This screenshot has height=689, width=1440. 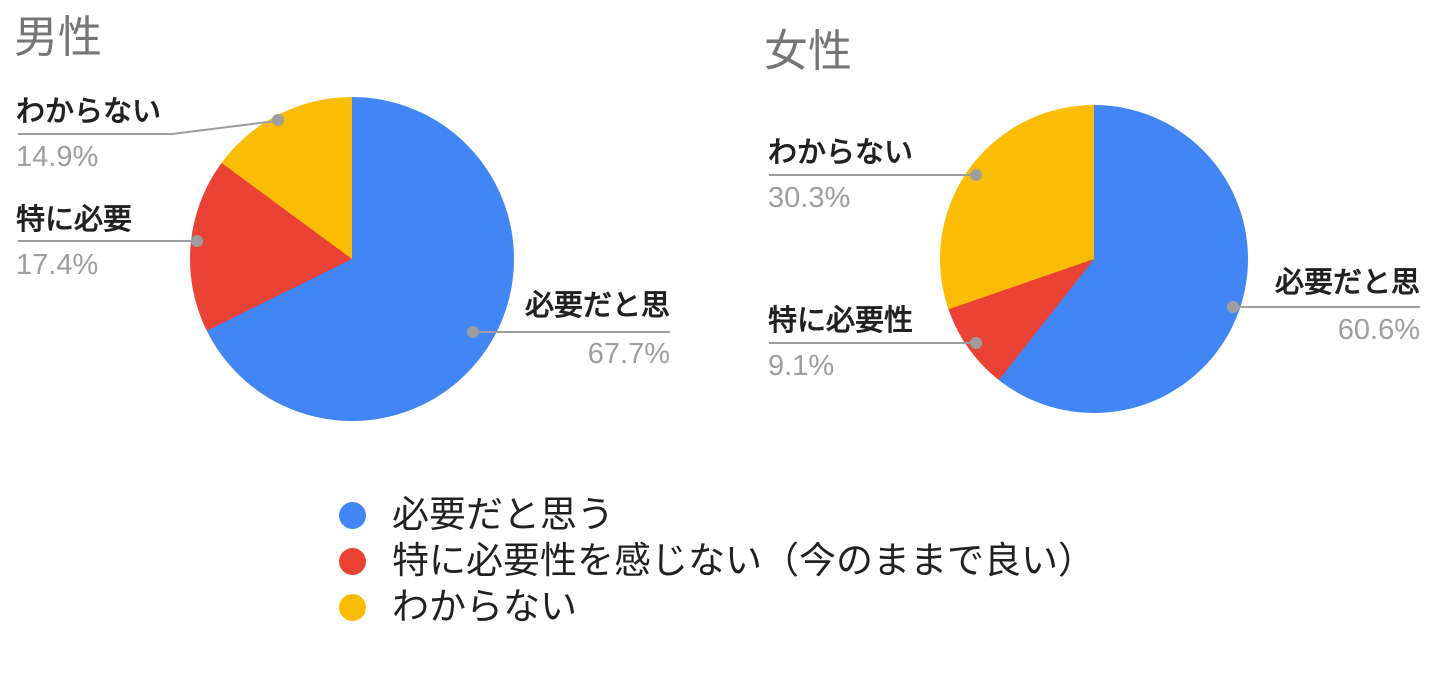 What do you see at coordinates (352, 515) in the screenshot?
I see `legend-swatch-blue-icon` at bounding box center [352, 515].